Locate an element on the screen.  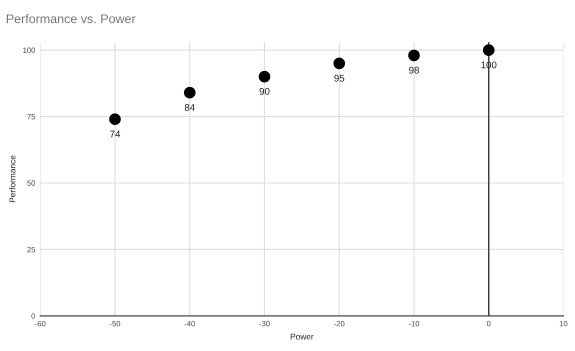
data-label: 90 is located at coordinates (265, 91).